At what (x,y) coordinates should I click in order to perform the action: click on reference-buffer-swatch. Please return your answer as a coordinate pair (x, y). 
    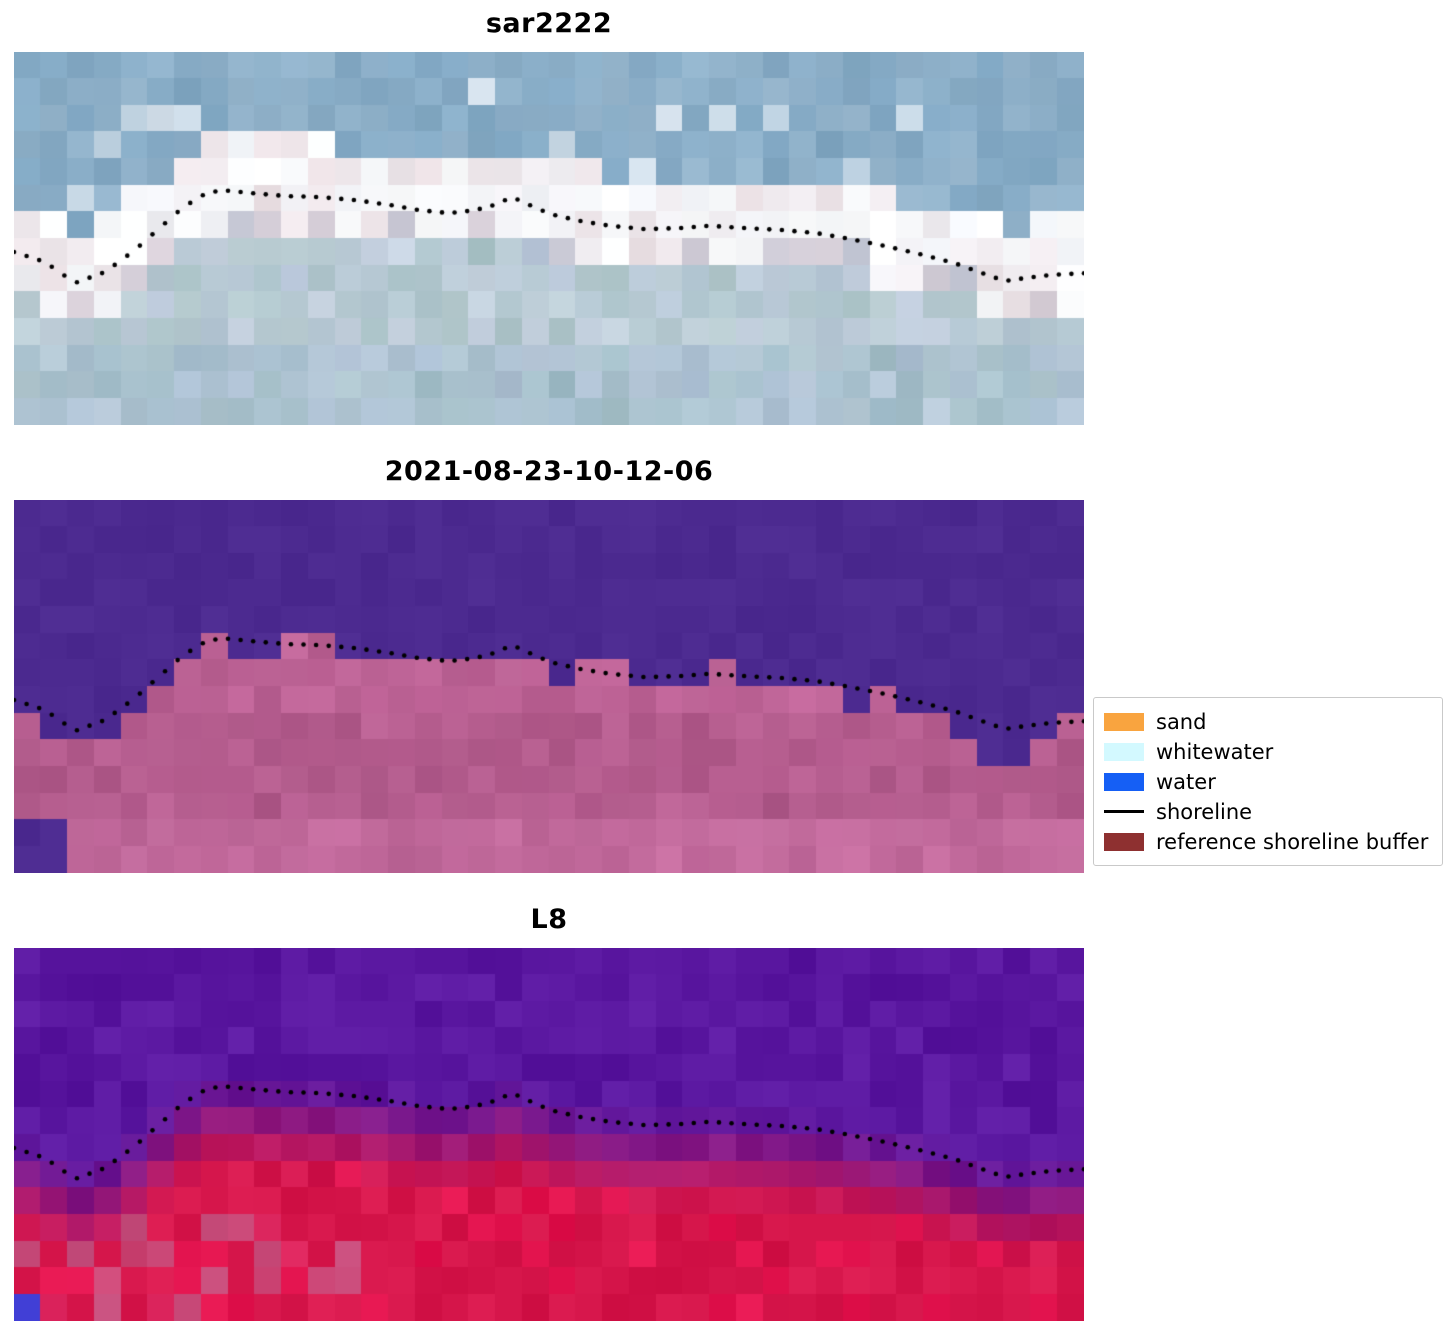
    Looking at the image, I should click on (1124, 841).